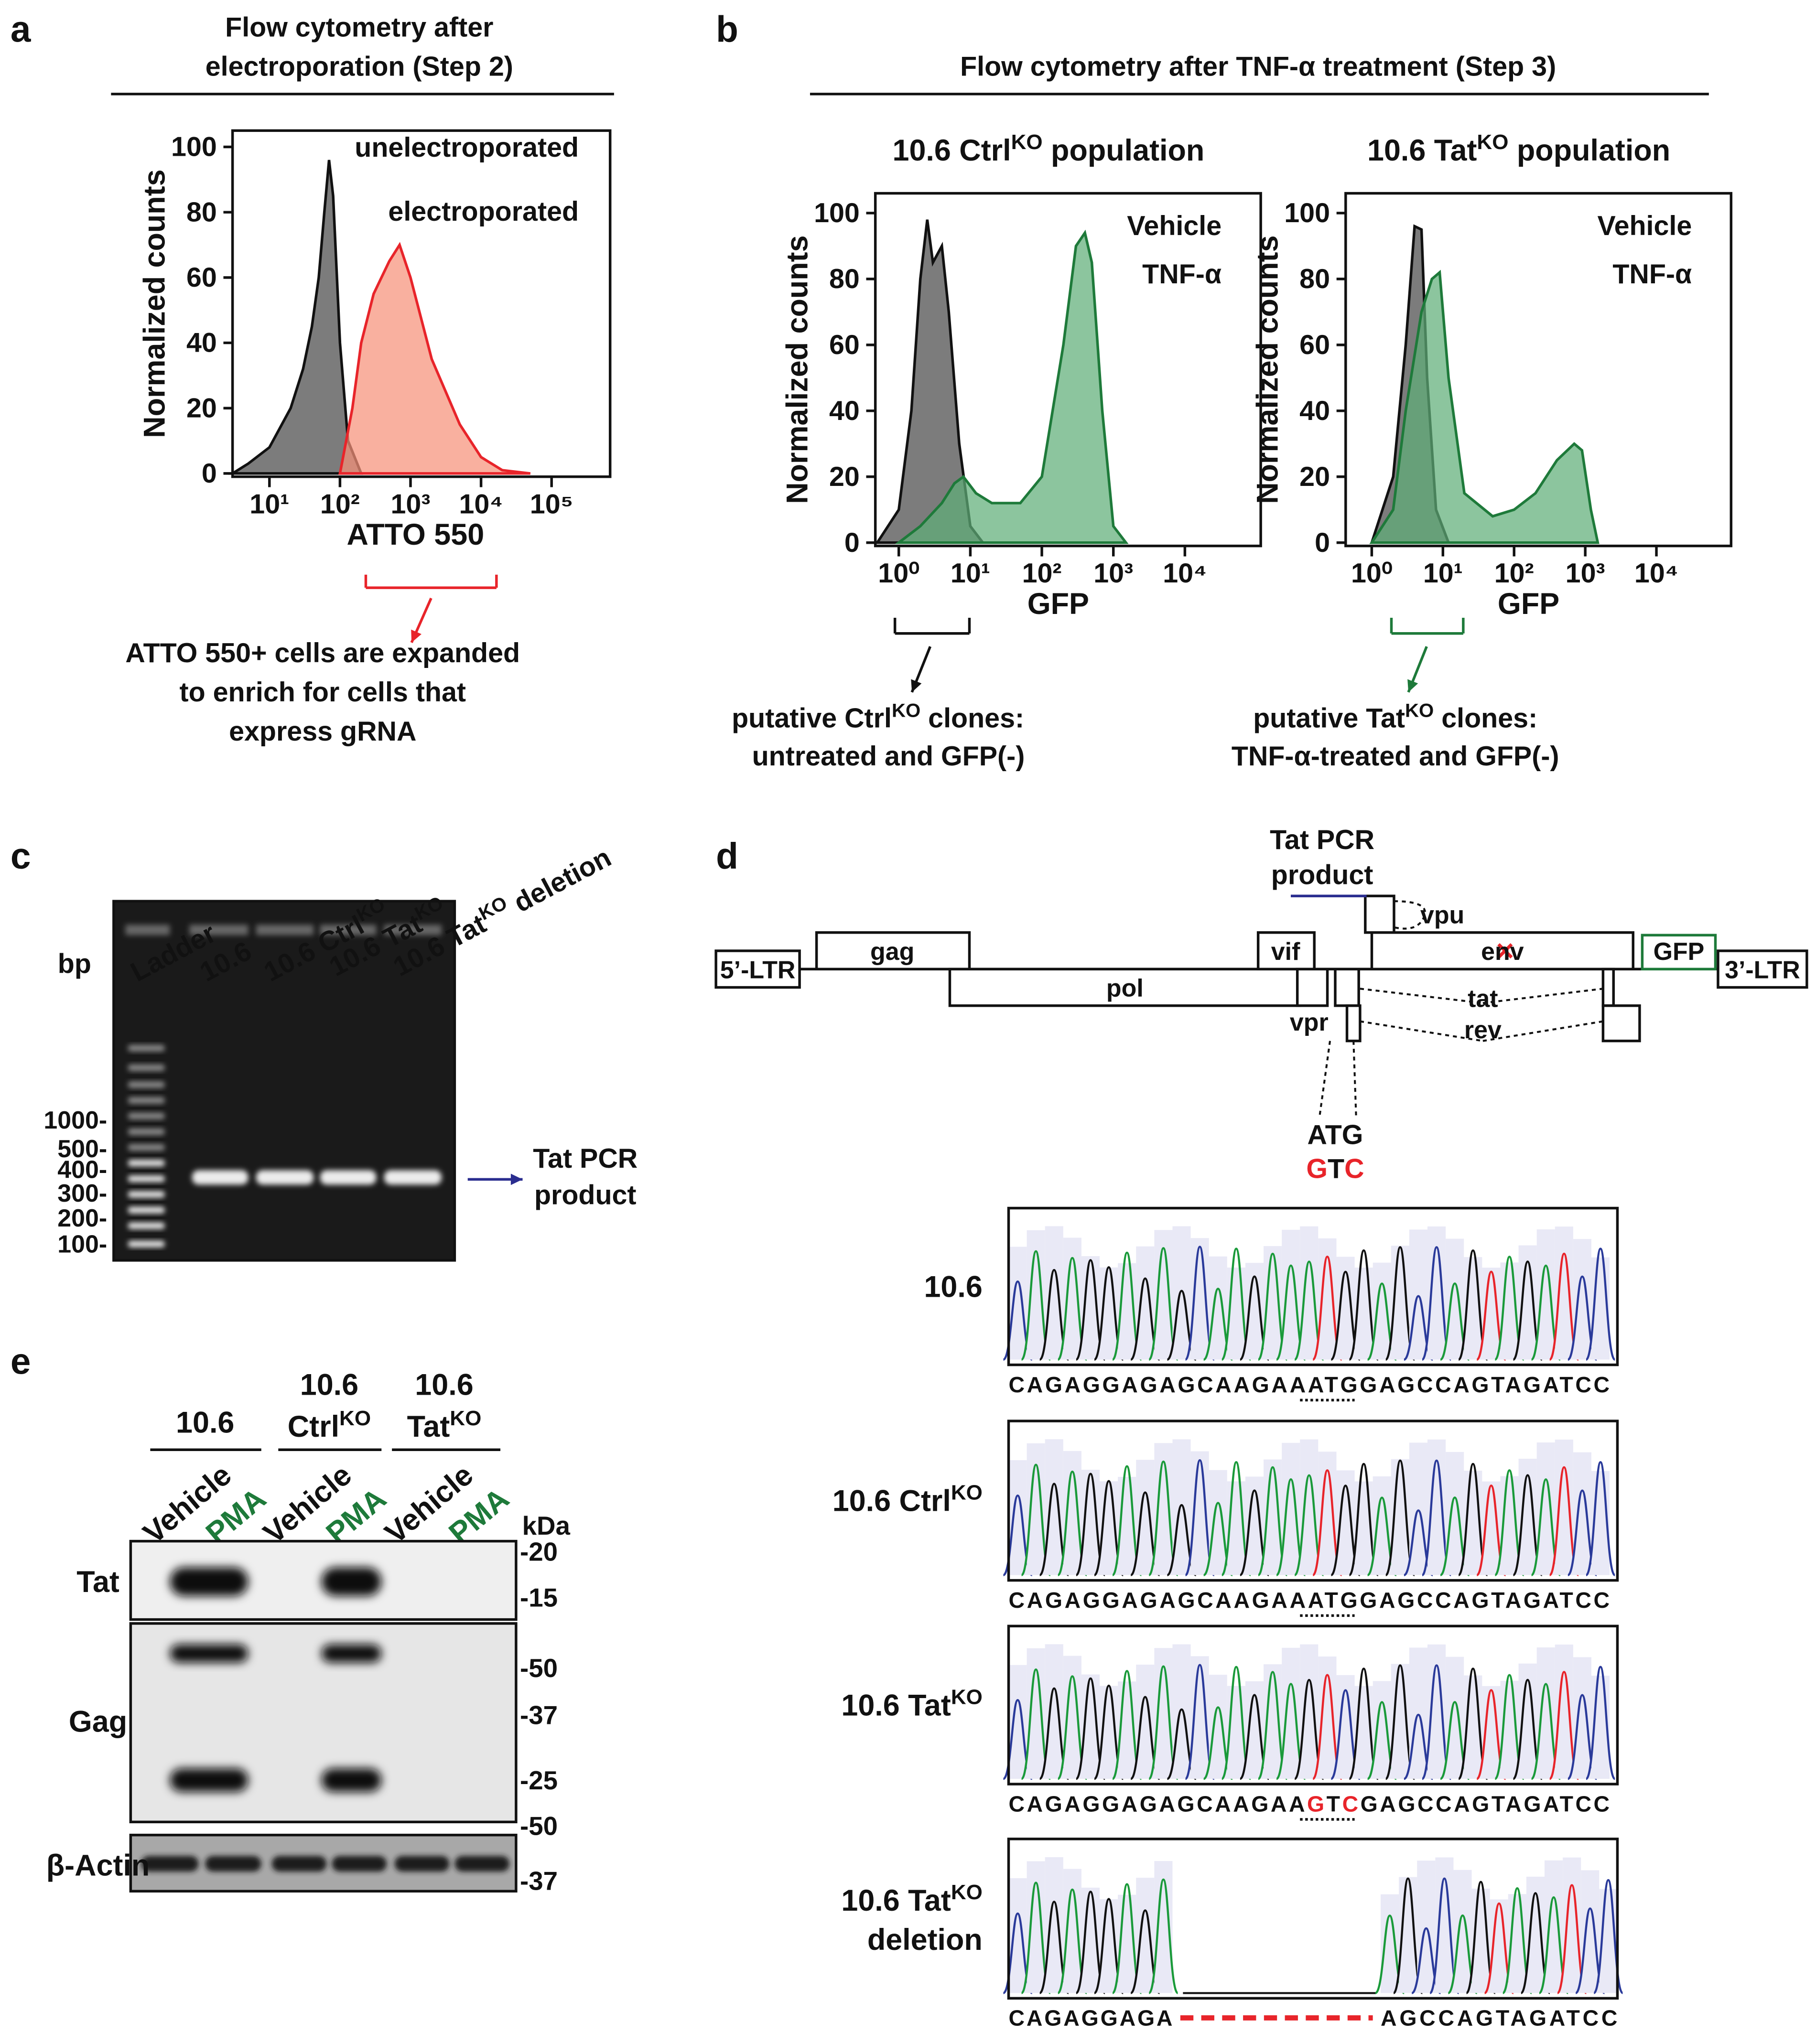 This screenshot has width=1816, height=2044. Describe the element at coordinates (585, 1195) in the screenshot. I see `label: product` at that location.